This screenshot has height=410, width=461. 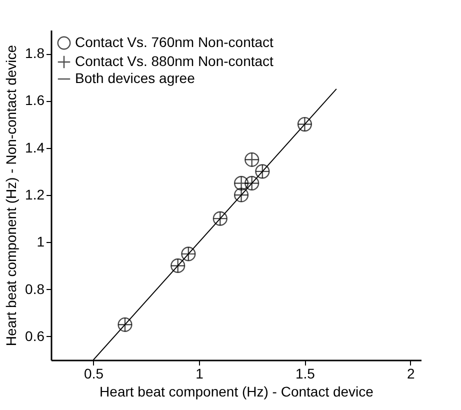 What do you see at coordinates (237, 392) in the screenshot?
I see `x-axis-title: Heart beat component (Hz) - Contact device` at bounding box center [237, 392].